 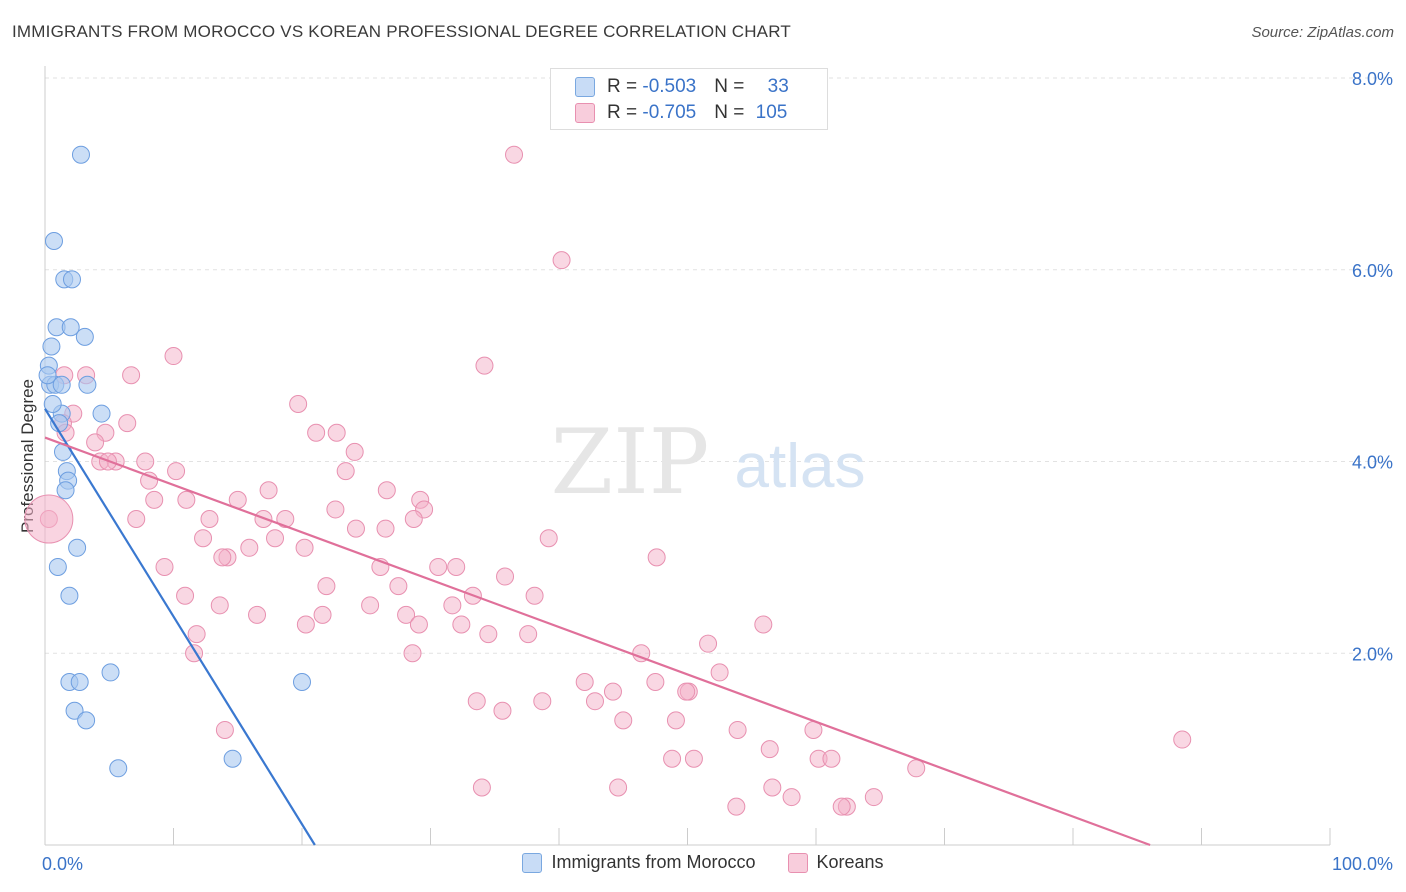 What do you see at coordinates (49, 519) in the screenshot?
I see `korean-point-large` at bounding box center [49, 519].